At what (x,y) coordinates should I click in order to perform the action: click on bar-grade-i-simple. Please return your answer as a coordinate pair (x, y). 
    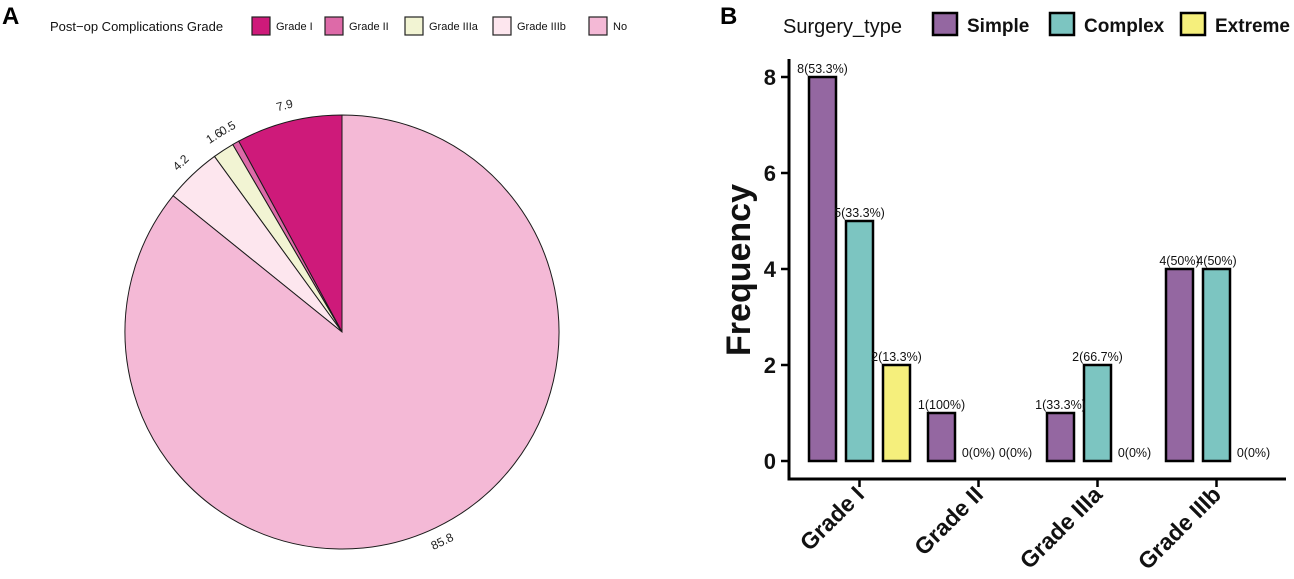
    Looking at the image, I should click on (822, 269).